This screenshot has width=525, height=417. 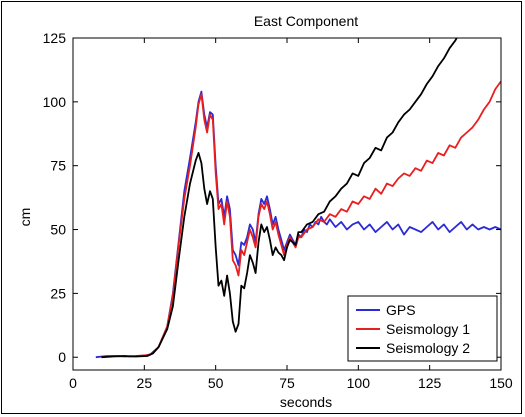 What do you see at coordinates (287, 383) in the screenshot?
I see `x-tick-label: 75` at bounding box center [287, 383].